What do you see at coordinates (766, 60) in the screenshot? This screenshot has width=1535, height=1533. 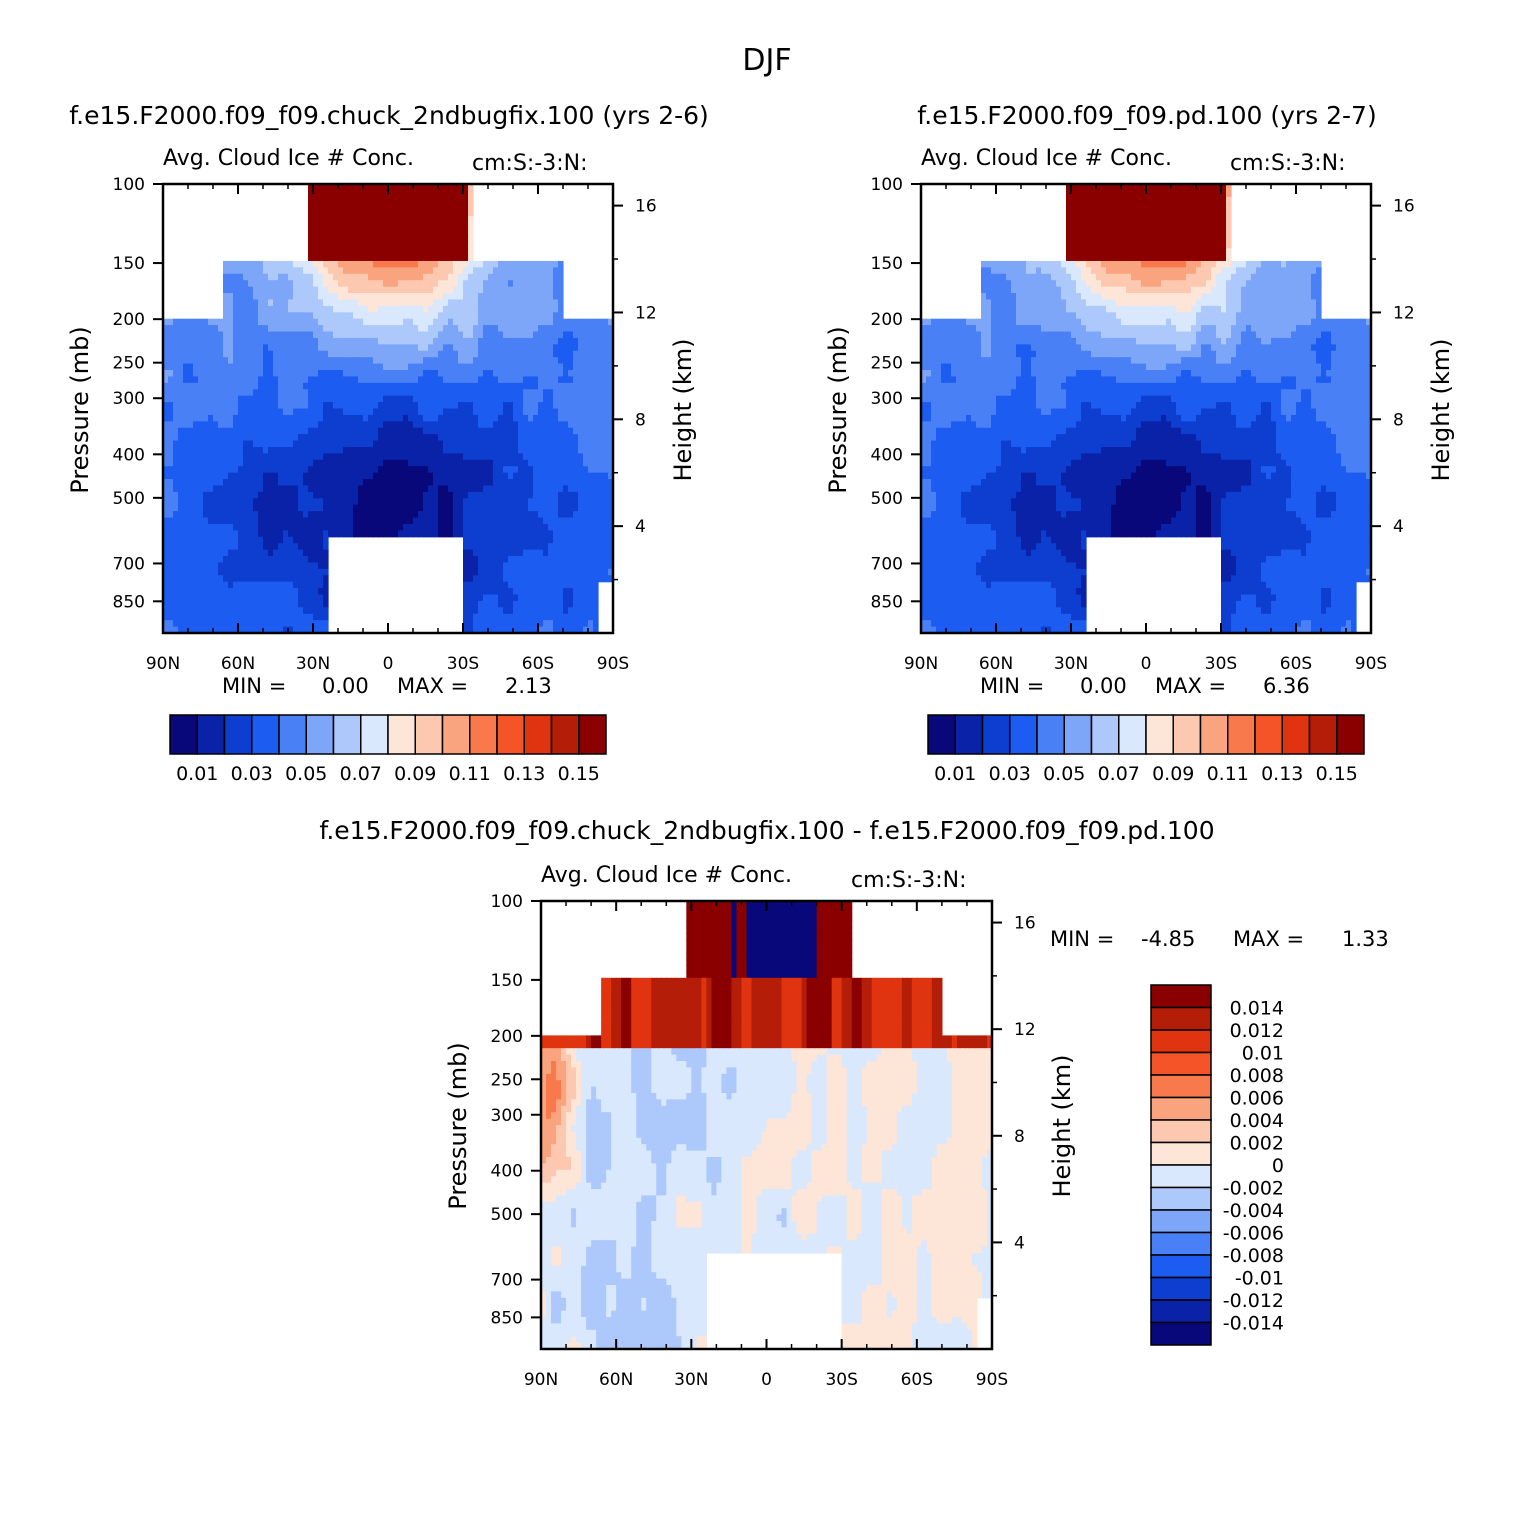 I see `figure-title: DJF` at bounding box center [766, 60].